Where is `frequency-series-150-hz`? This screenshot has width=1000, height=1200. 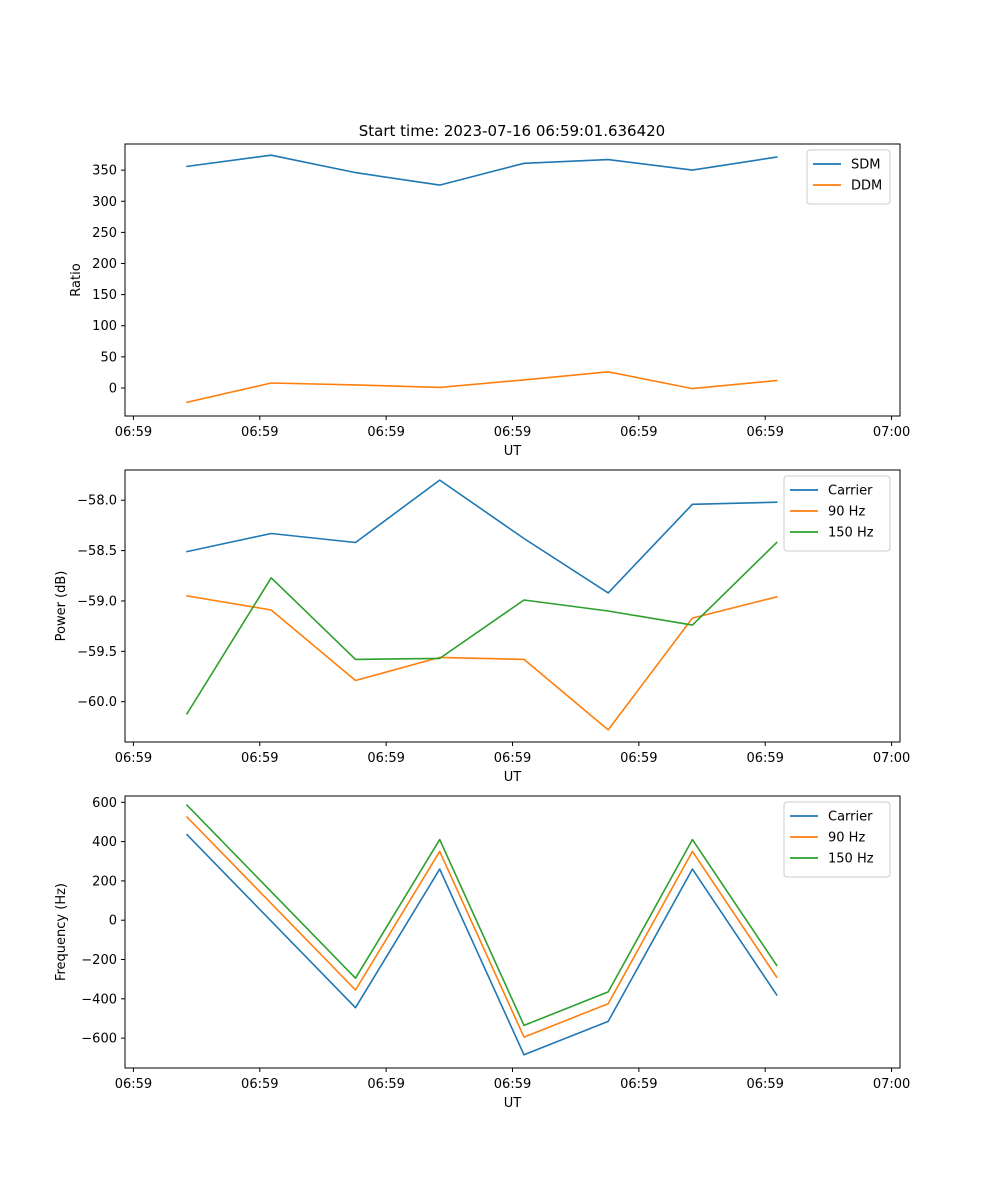
frequency-series-150-hz is located at coordinates (481, 915).